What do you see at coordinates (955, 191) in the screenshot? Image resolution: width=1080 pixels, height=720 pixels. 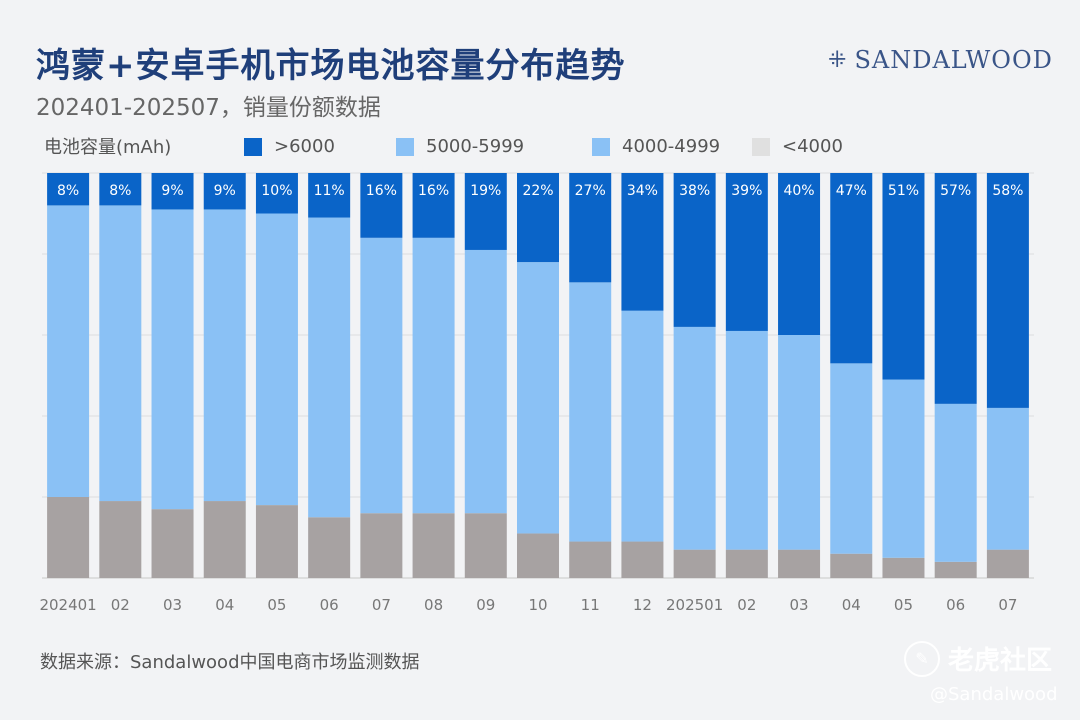 I see `data-label: 57%` at bounding box center [955, 191].